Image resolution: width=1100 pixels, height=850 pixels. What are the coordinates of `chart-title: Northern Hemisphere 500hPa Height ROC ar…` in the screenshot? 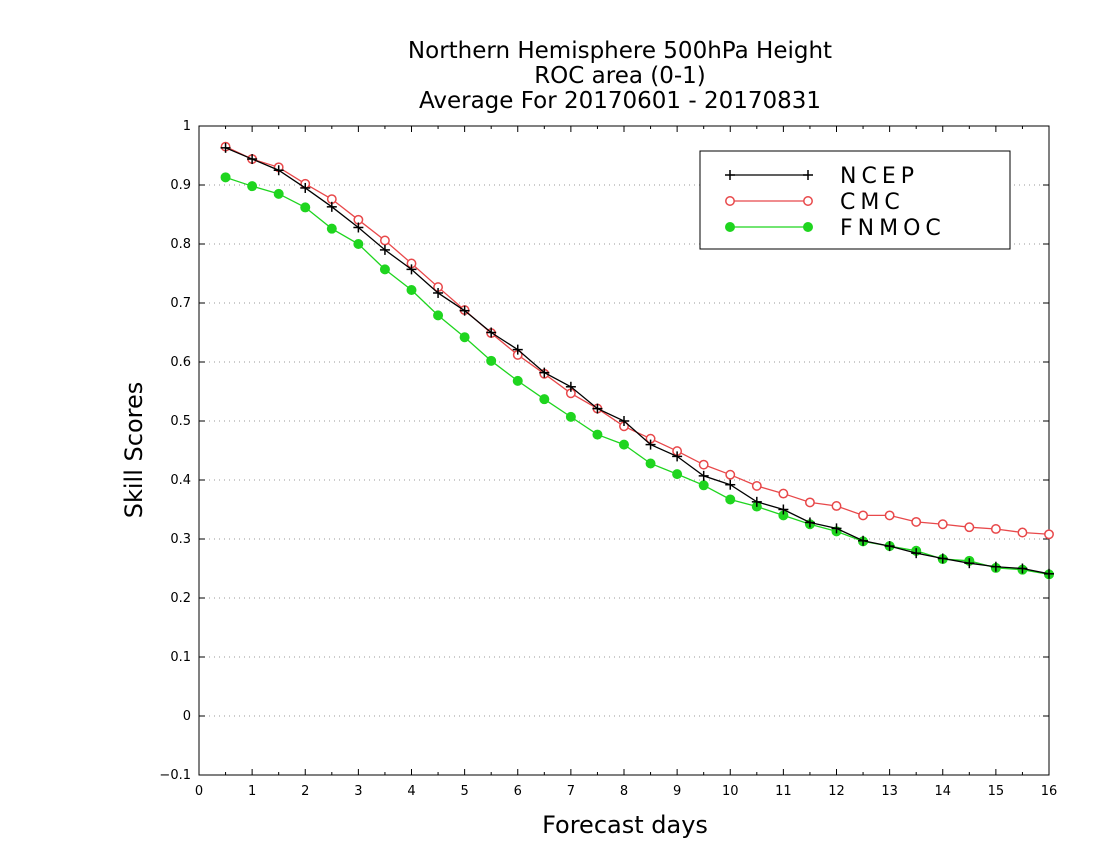 It's located at (620, 76).